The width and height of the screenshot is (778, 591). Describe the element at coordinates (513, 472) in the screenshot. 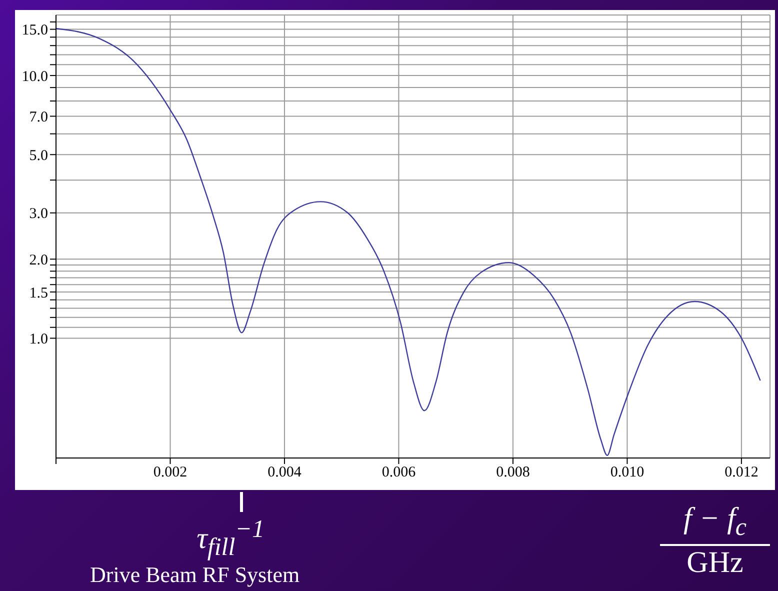

I see `x-tick-label: 0.008` at that location.